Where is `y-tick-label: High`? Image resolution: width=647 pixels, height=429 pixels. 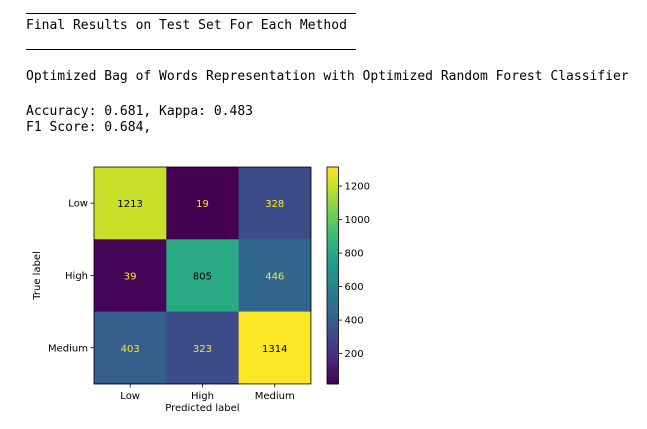 y-tick-label: High is located at coordinates (76, 276).